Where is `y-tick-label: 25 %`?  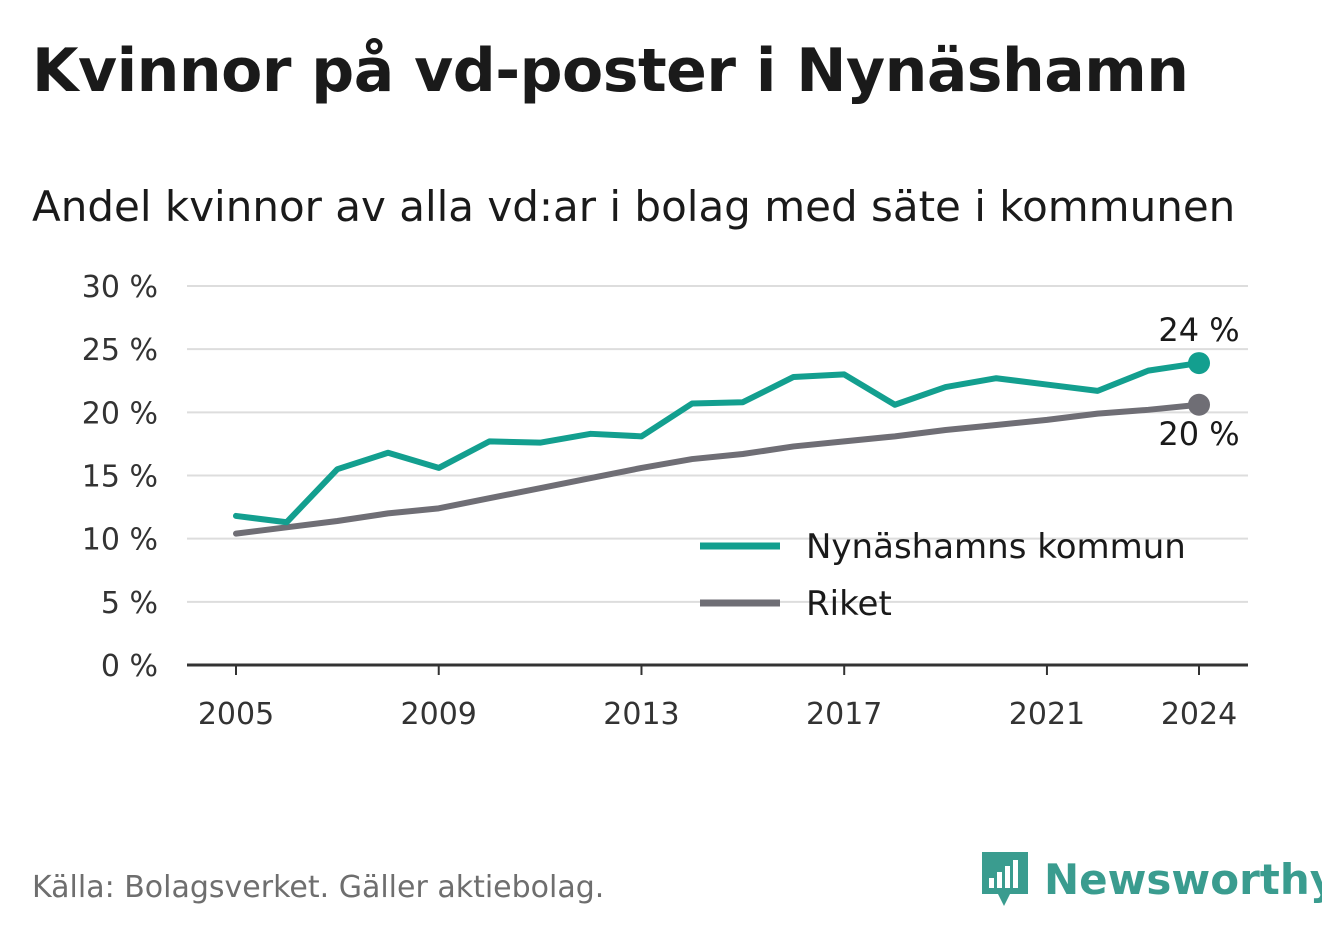
y-tick-label: 25 % is located at coordinates (120, 350).